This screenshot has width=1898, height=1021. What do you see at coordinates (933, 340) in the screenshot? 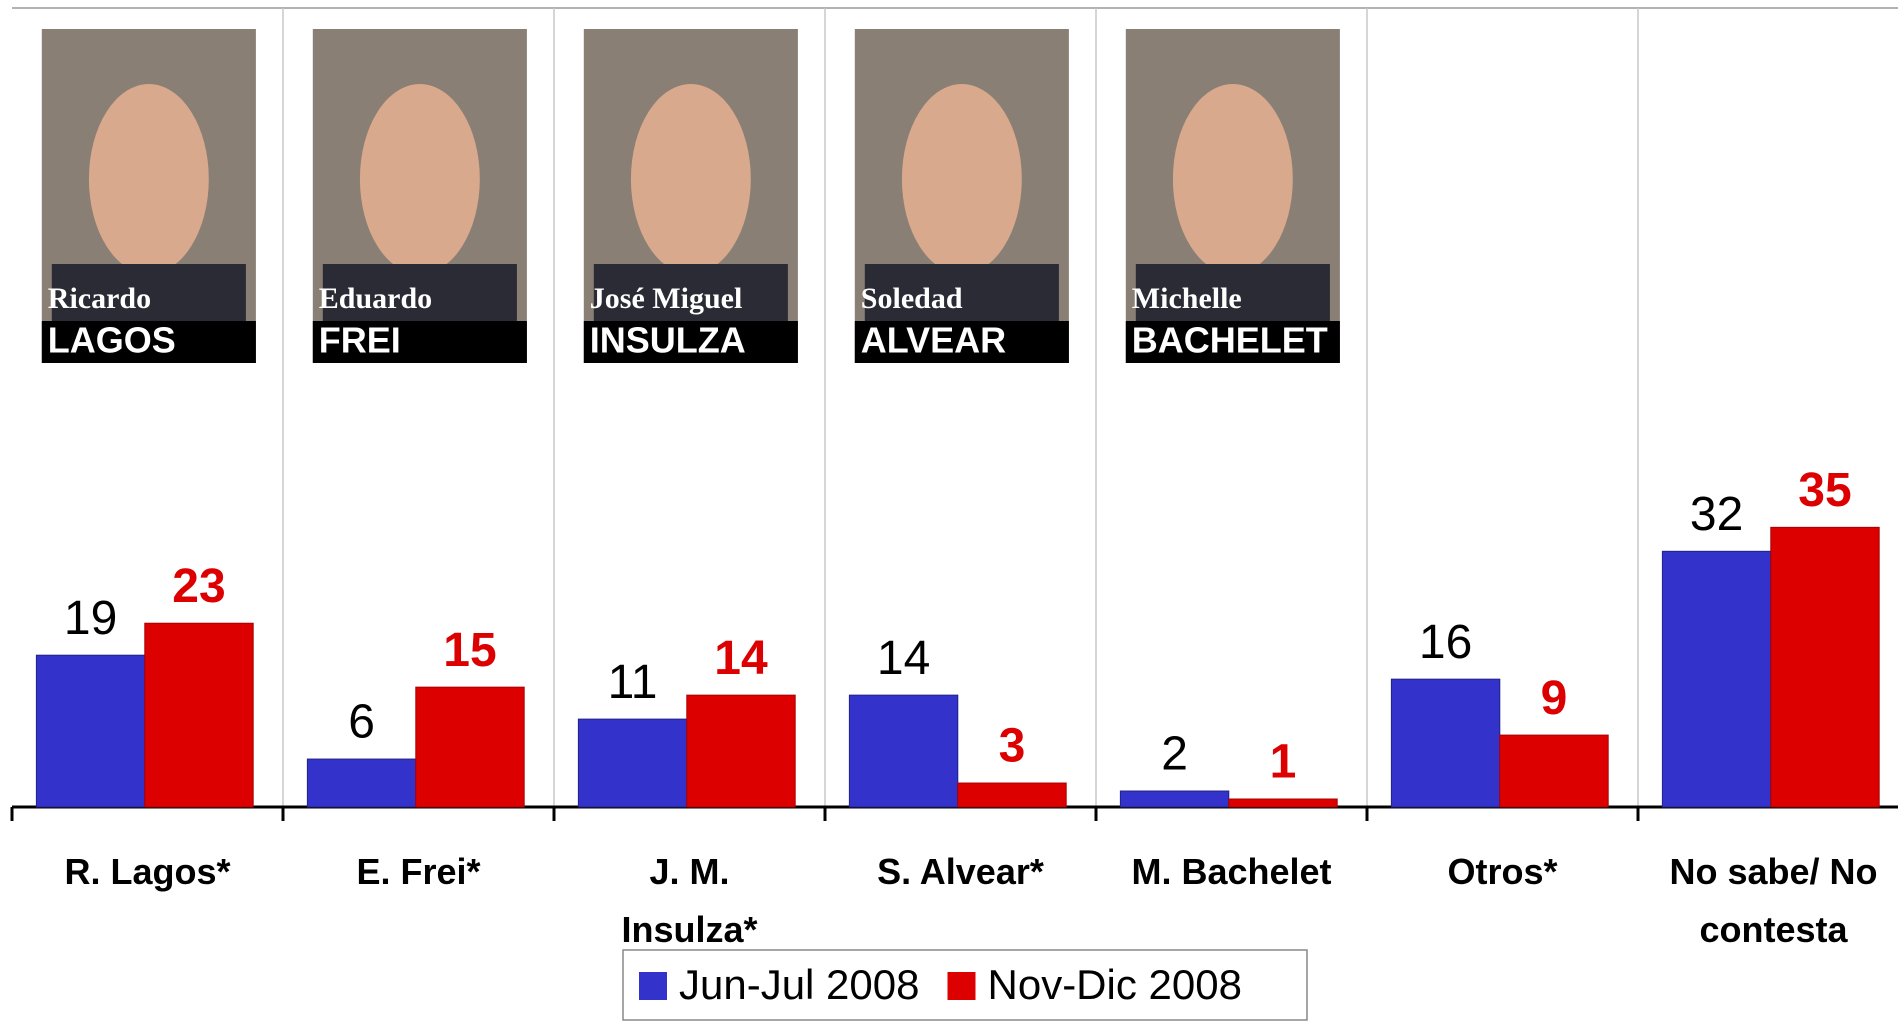
I see `photo-last-name: ALVEAR` at bounding box center [933, 340].